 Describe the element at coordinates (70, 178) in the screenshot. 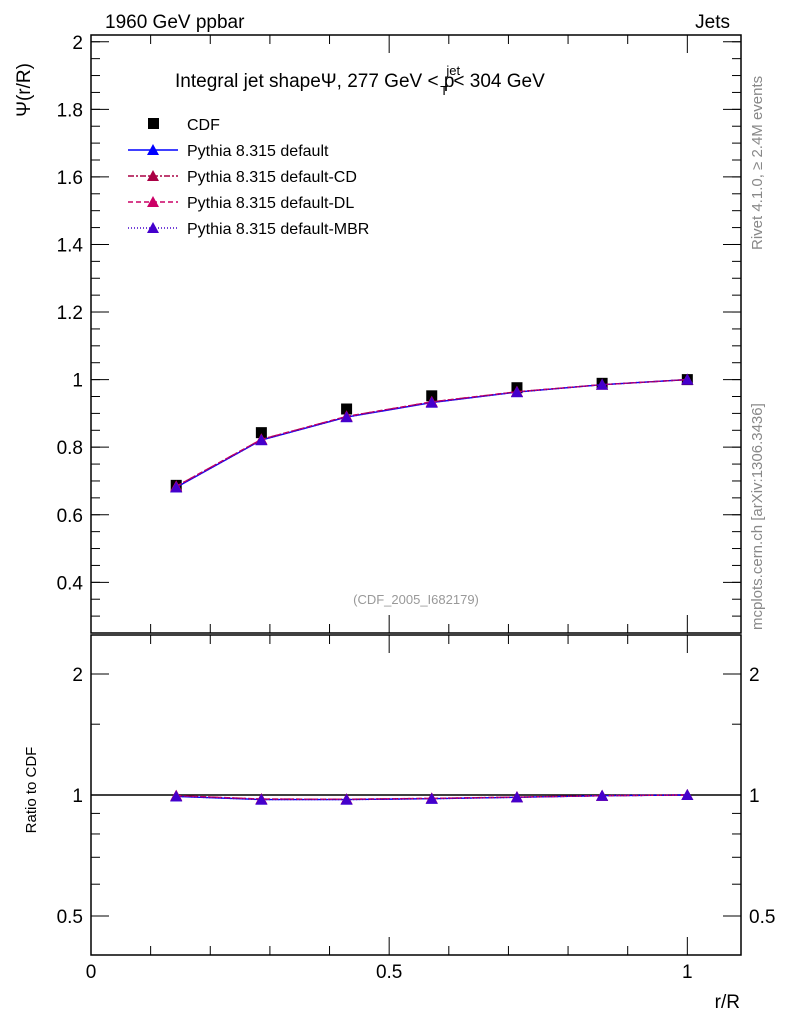

I see `y-tick-label: 1.6` at that location.